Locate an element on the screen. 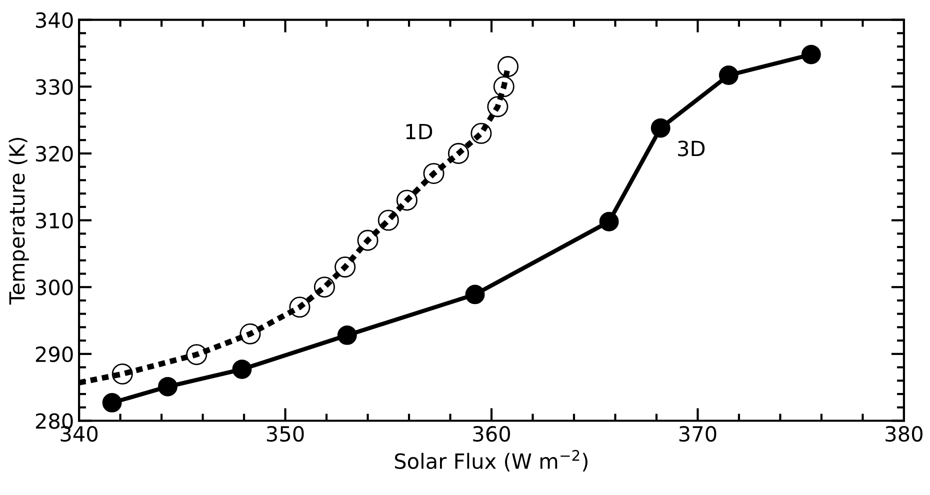  x-tick-label: 350 is located at coordinates (285, 434).